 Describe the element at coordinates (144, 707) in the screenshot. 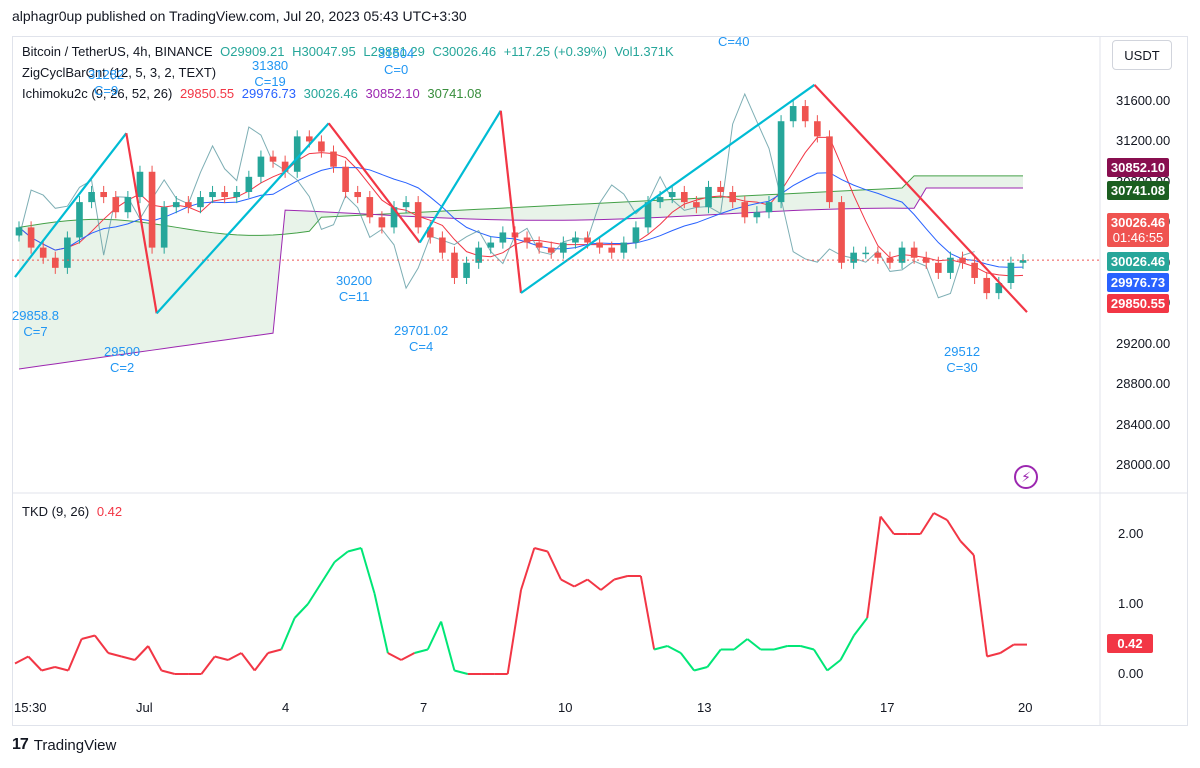

I see `time-tick-label: Jul` at that location.